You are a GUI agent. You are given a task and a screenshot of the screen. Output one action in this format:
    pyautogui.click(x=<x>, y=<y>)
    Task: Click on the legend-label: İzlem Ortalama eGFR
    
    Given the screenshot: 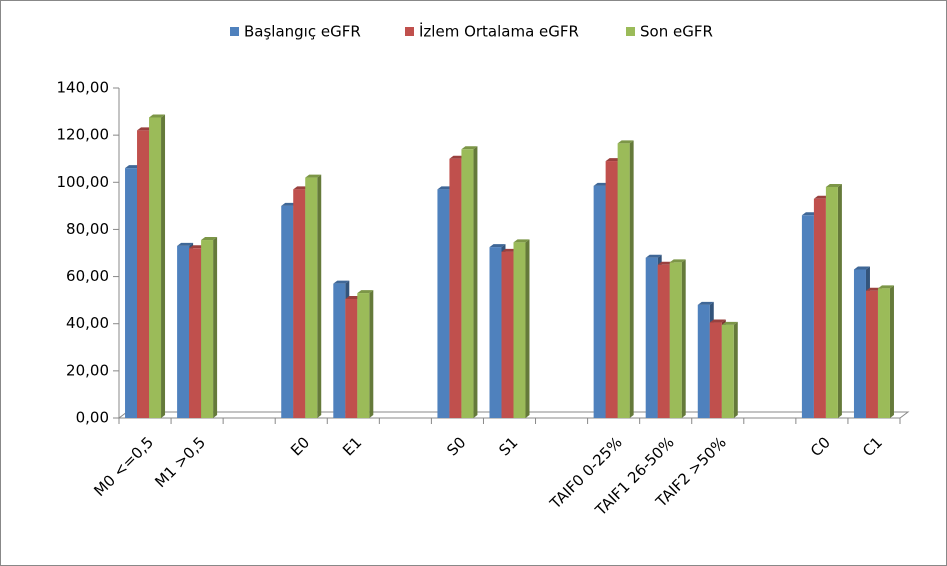 What is the action you would take?
    pyautogui.click(x=499, y=31)
    